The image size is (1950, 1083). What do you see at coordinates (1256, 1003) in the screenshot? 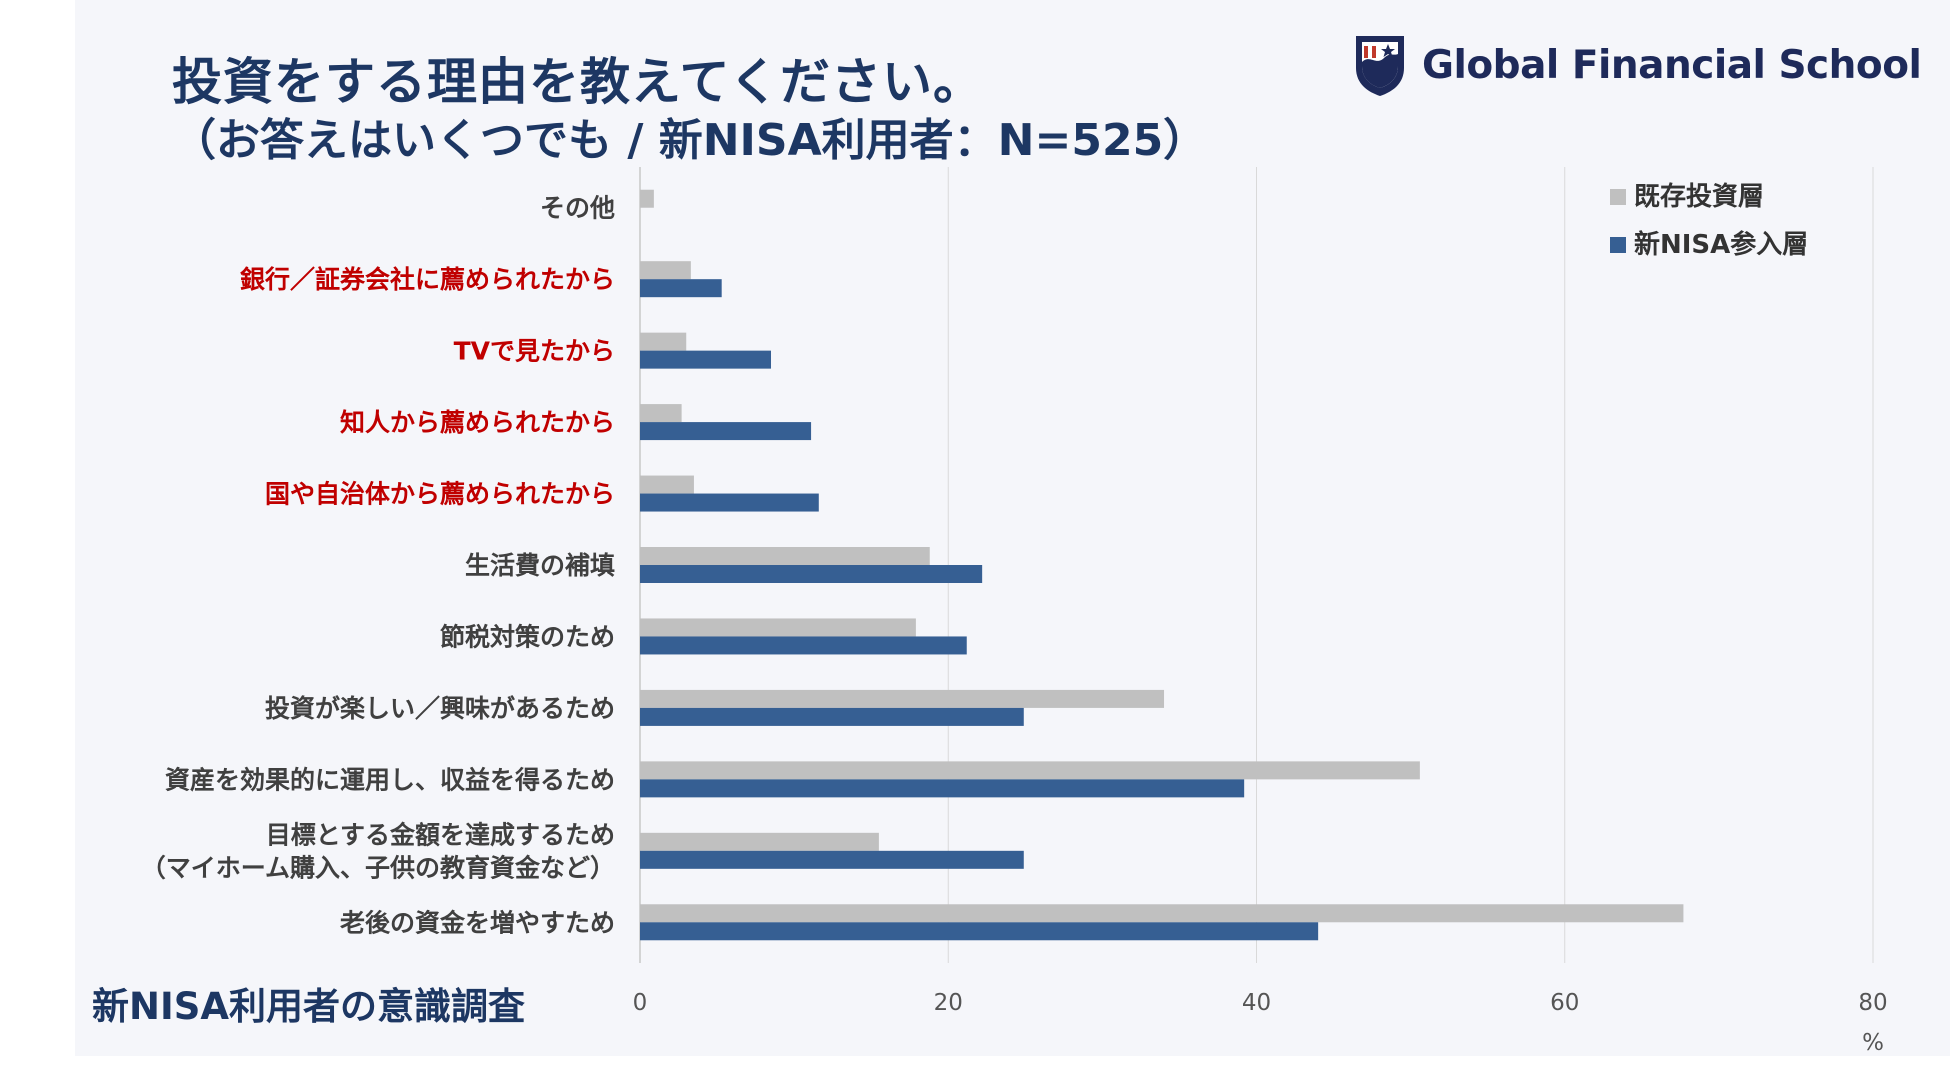
I see `x-tick-label: 40` at bounding box center [1256, 1003].